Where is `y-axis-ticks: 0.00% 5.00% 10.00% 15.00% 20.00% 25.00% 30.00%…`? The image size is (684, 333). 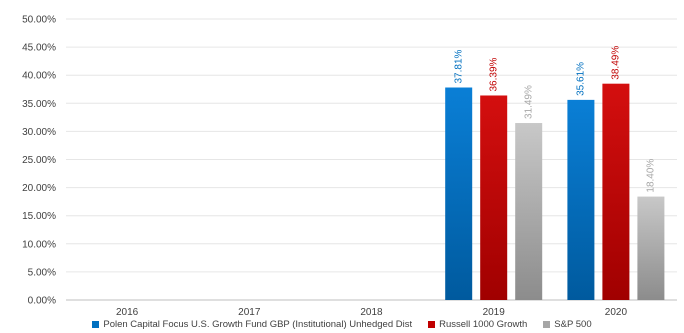 y-axis-ticks: 0.00% 5.00% 10.00% 15.00% 20.00% 25.00% 30.00%… is located at coordinates (39, 161).